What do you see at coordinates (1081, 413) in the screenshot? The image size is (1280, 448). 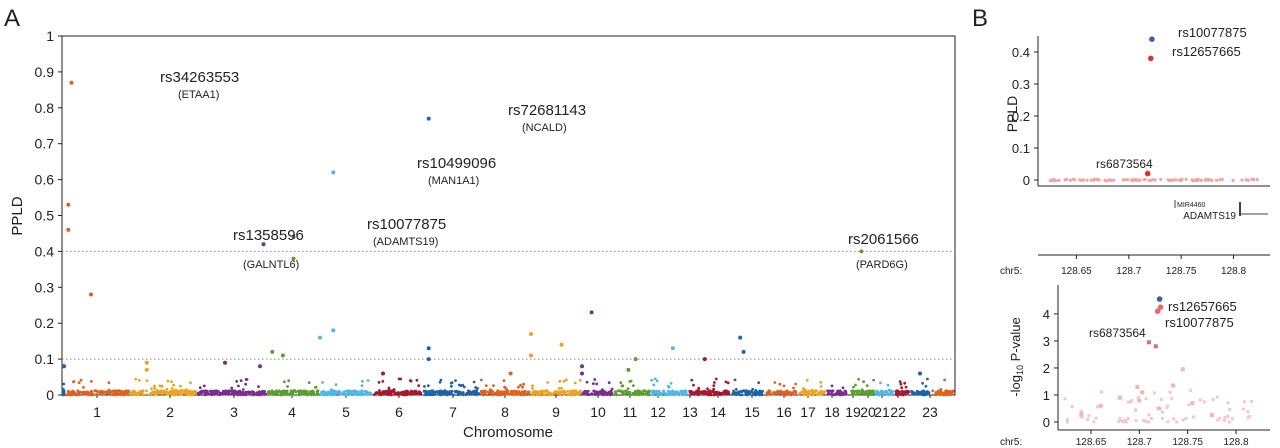 I see `panel-b-bottom-point` at bounding box center [1081, 413].